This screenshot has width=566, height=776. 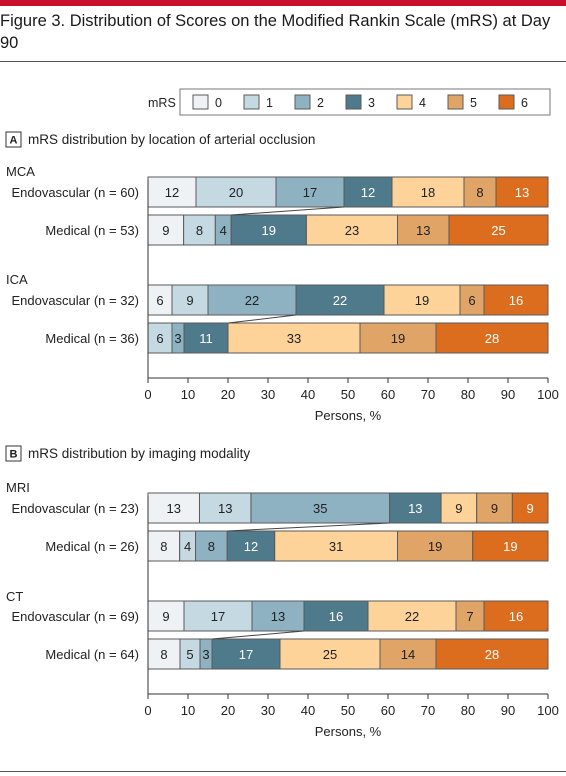 I want to click on bar-value-label: 7, so click(x=469, y=616).